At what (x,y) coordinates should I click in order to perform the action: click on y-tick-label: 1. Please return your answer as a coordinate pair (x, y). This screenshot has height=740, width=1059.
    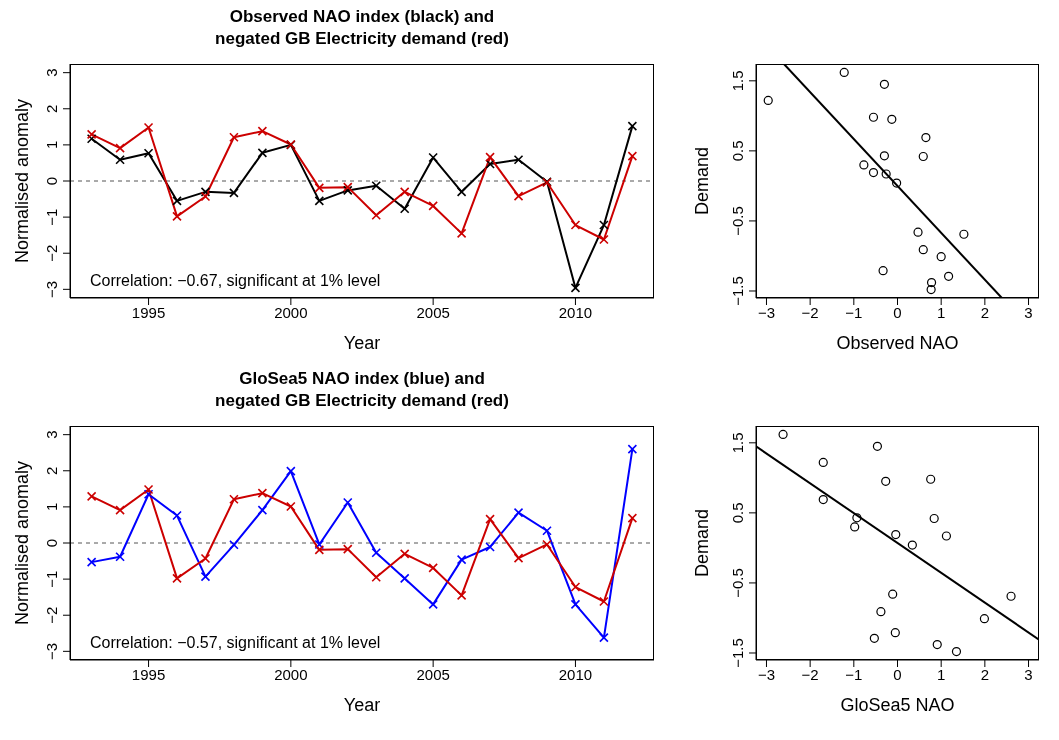
    Looking at the image, I should click on (51, 145).